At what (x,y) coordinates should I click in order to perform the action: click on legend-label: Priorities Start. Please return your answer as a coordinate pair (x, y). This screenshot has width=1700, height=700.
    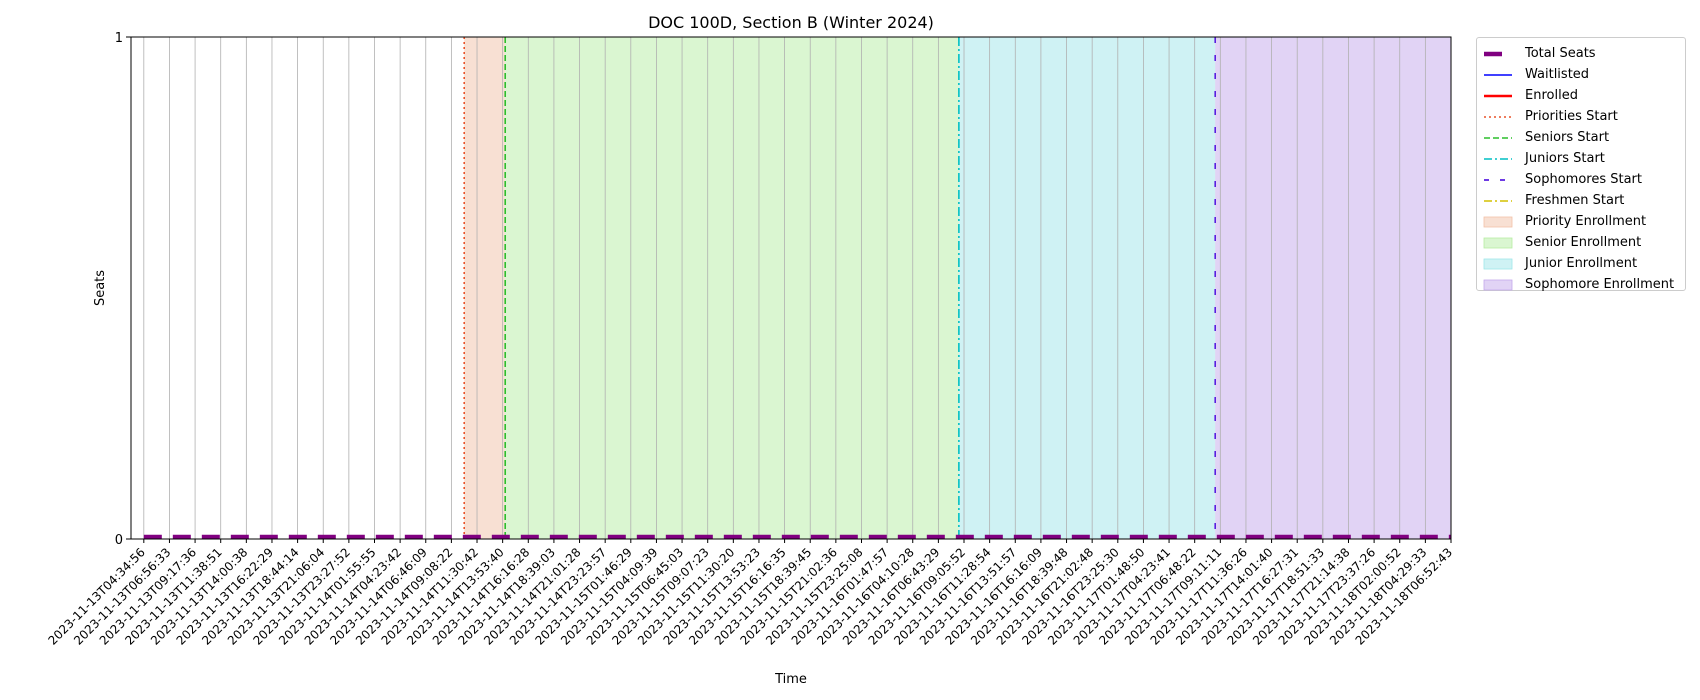
    Looking at the image, I should click on (1571, 116).